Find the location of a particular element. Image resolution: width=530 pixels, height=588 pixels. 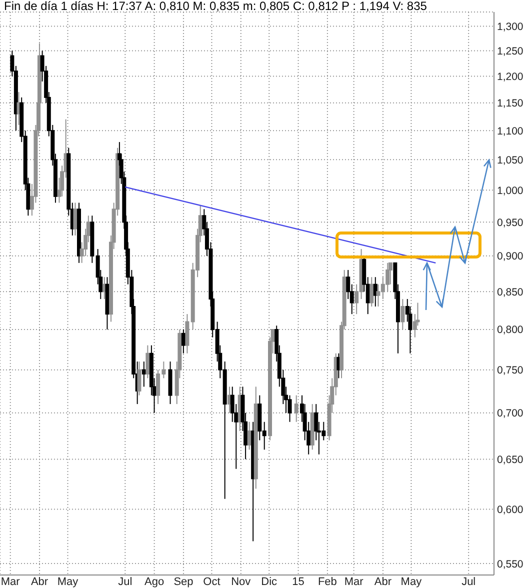

y-tick-label: 1,000 is located at coordinates (510, 190).